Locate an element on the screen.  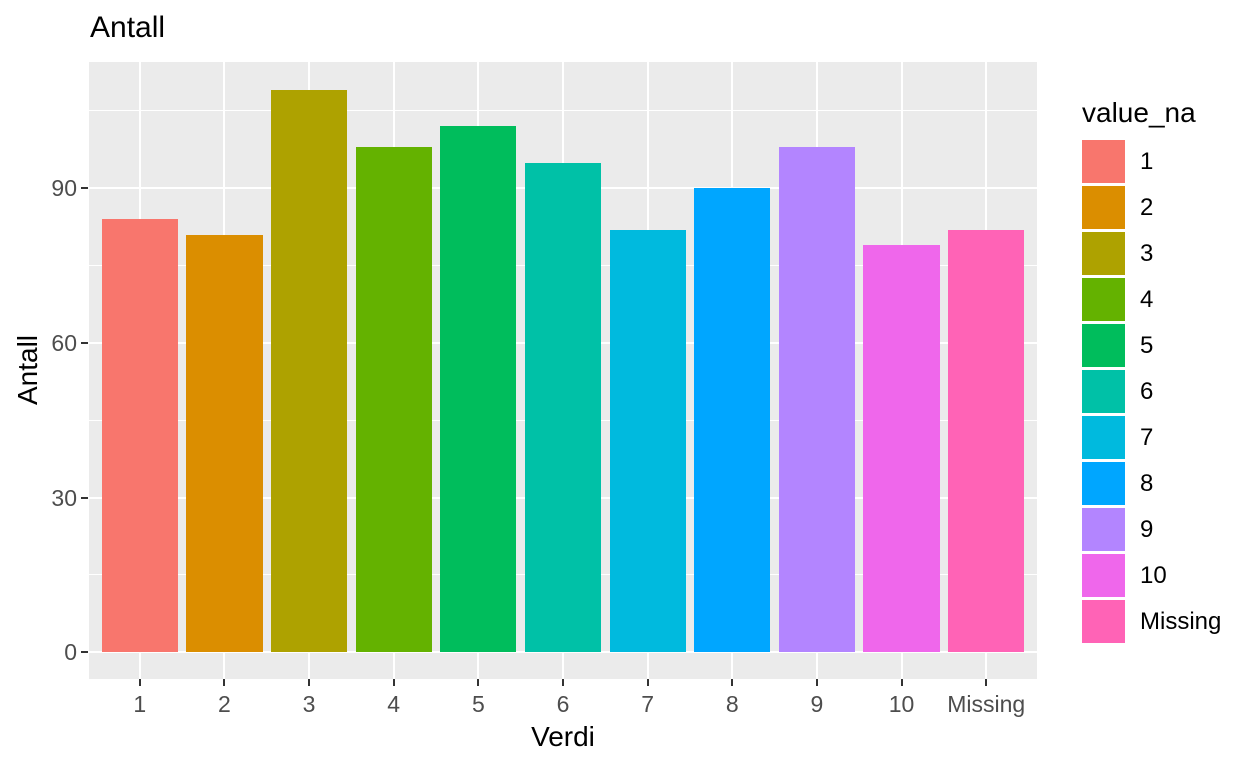
y-tick-label: 90 is located at coordinates (64, 188).